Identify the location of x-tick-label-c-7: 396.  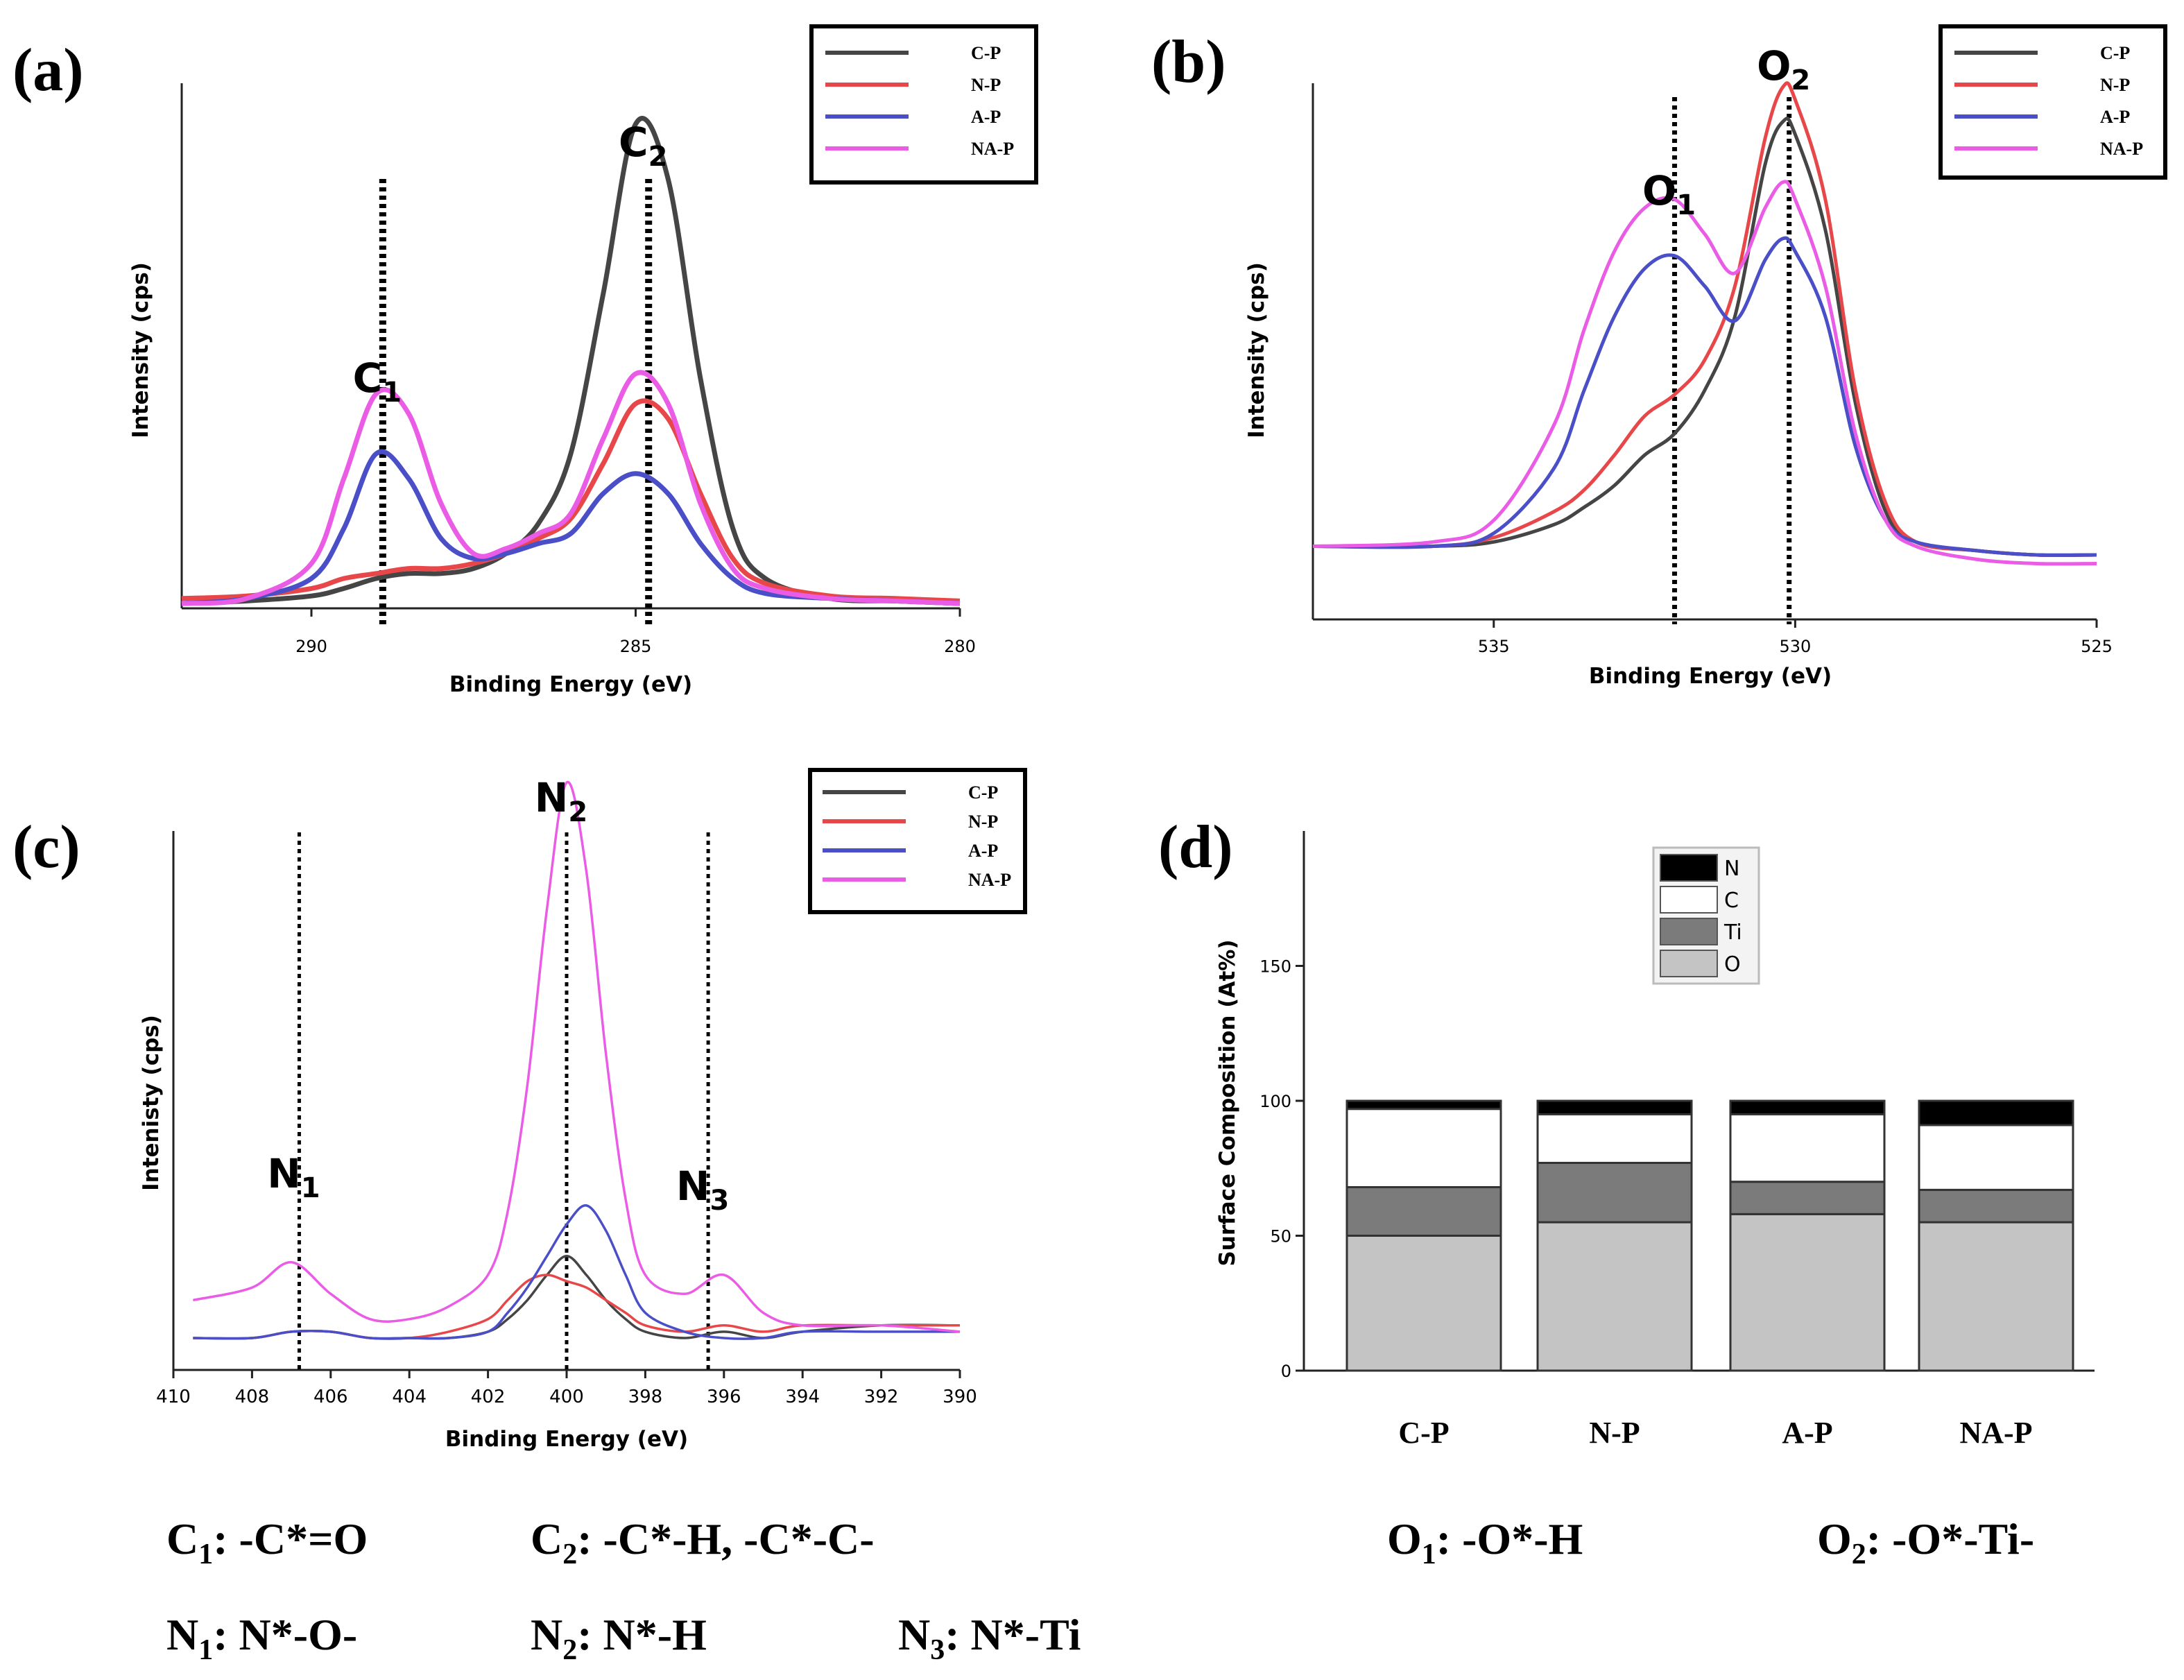
(724, 1397).